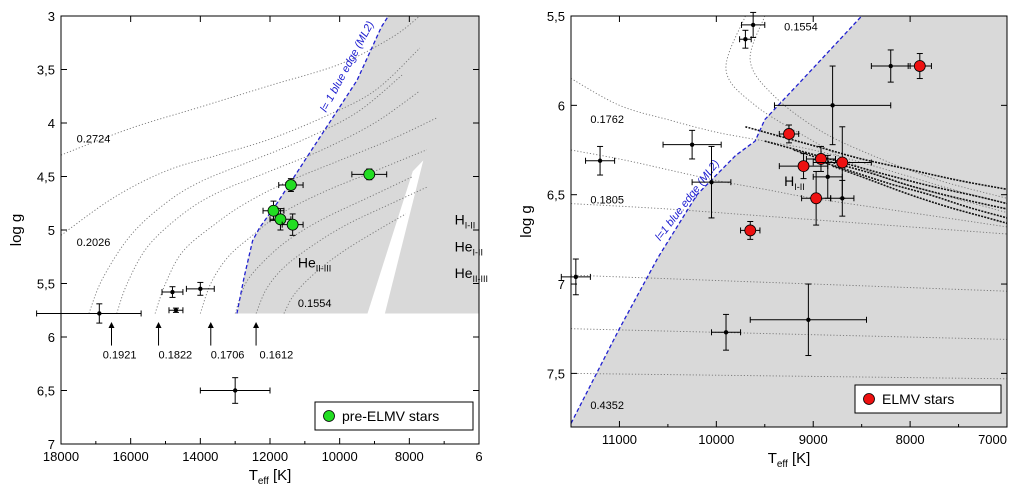 The height and width of the screenshot is (489, 1021). I want to click on x-tick-label: 18000, so click(61, 456).